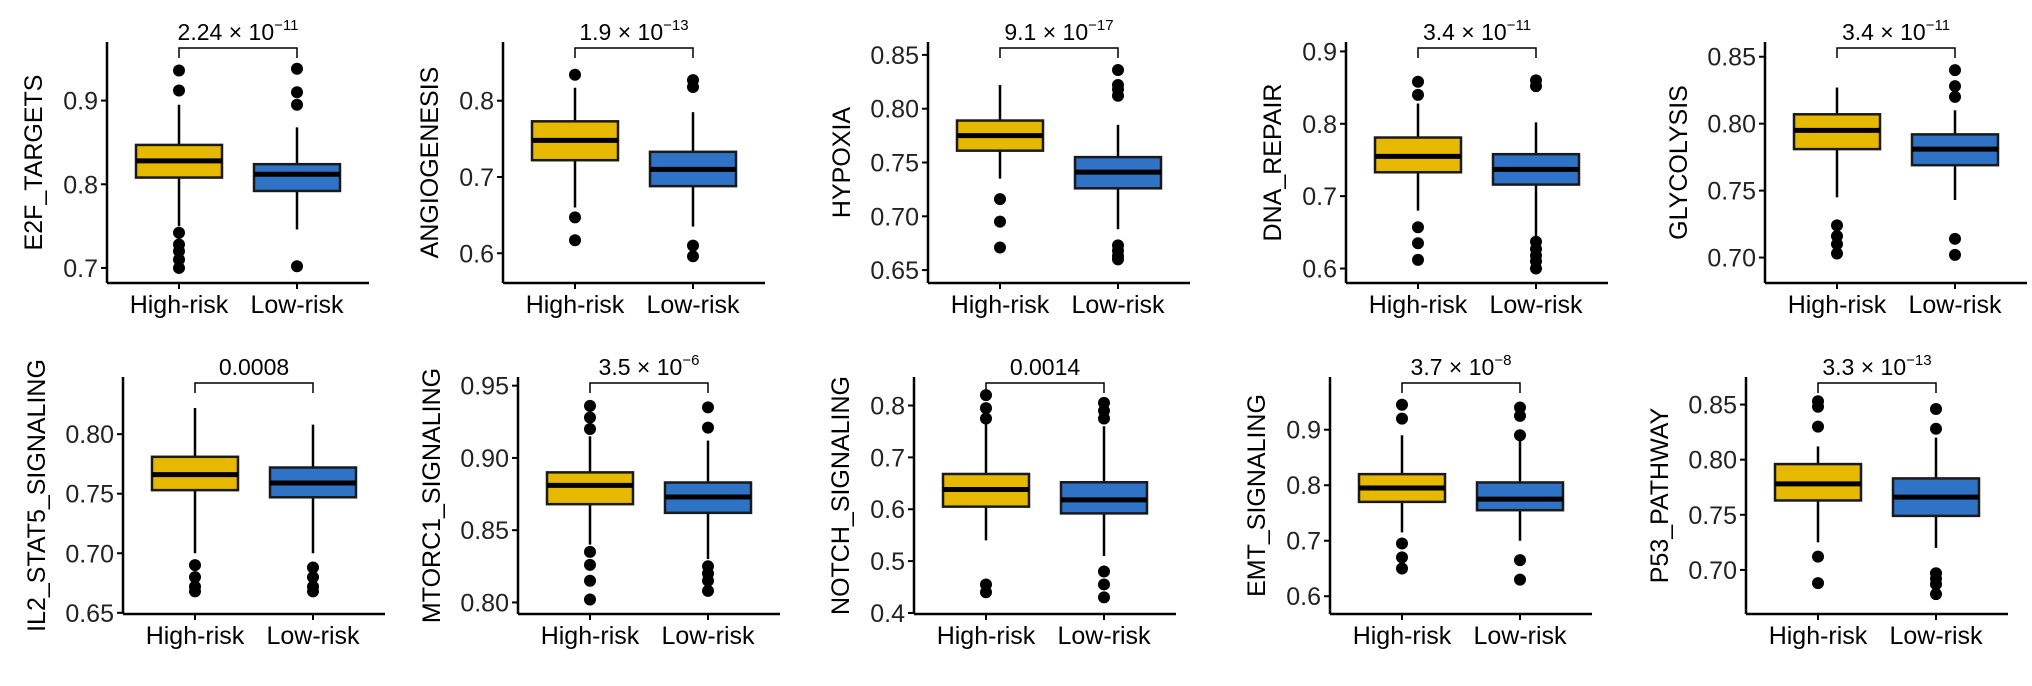  I want to click on y-axis-title: GLYCOLYSIS, so click(1679, 162).